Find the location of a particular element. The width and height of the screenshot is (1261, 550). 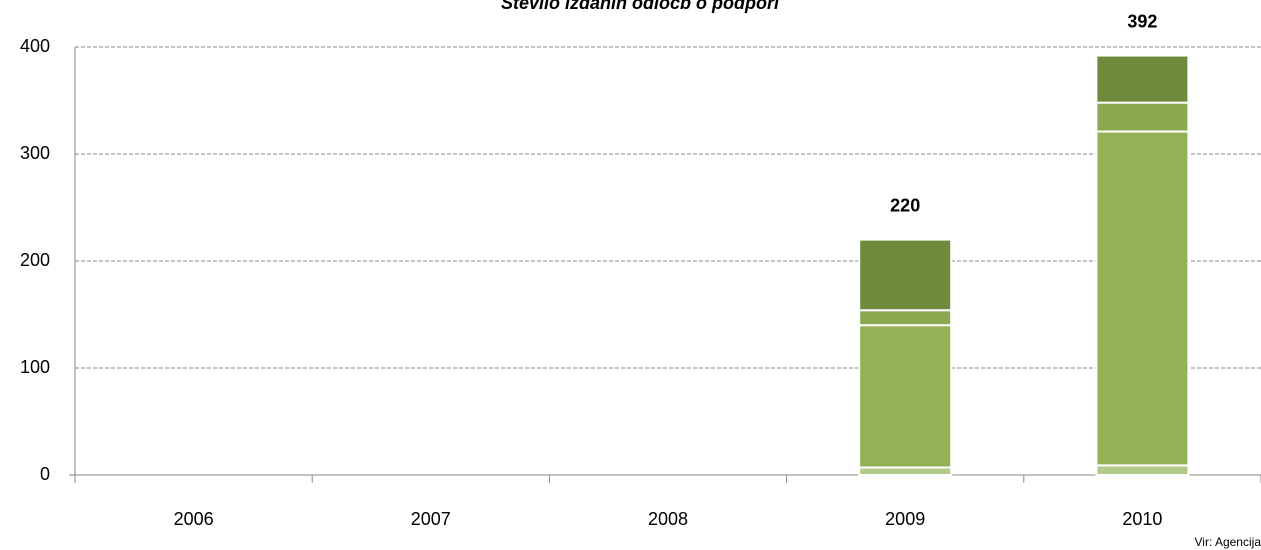

x-tick-label: 2007 is located at coordinates (431, 519).